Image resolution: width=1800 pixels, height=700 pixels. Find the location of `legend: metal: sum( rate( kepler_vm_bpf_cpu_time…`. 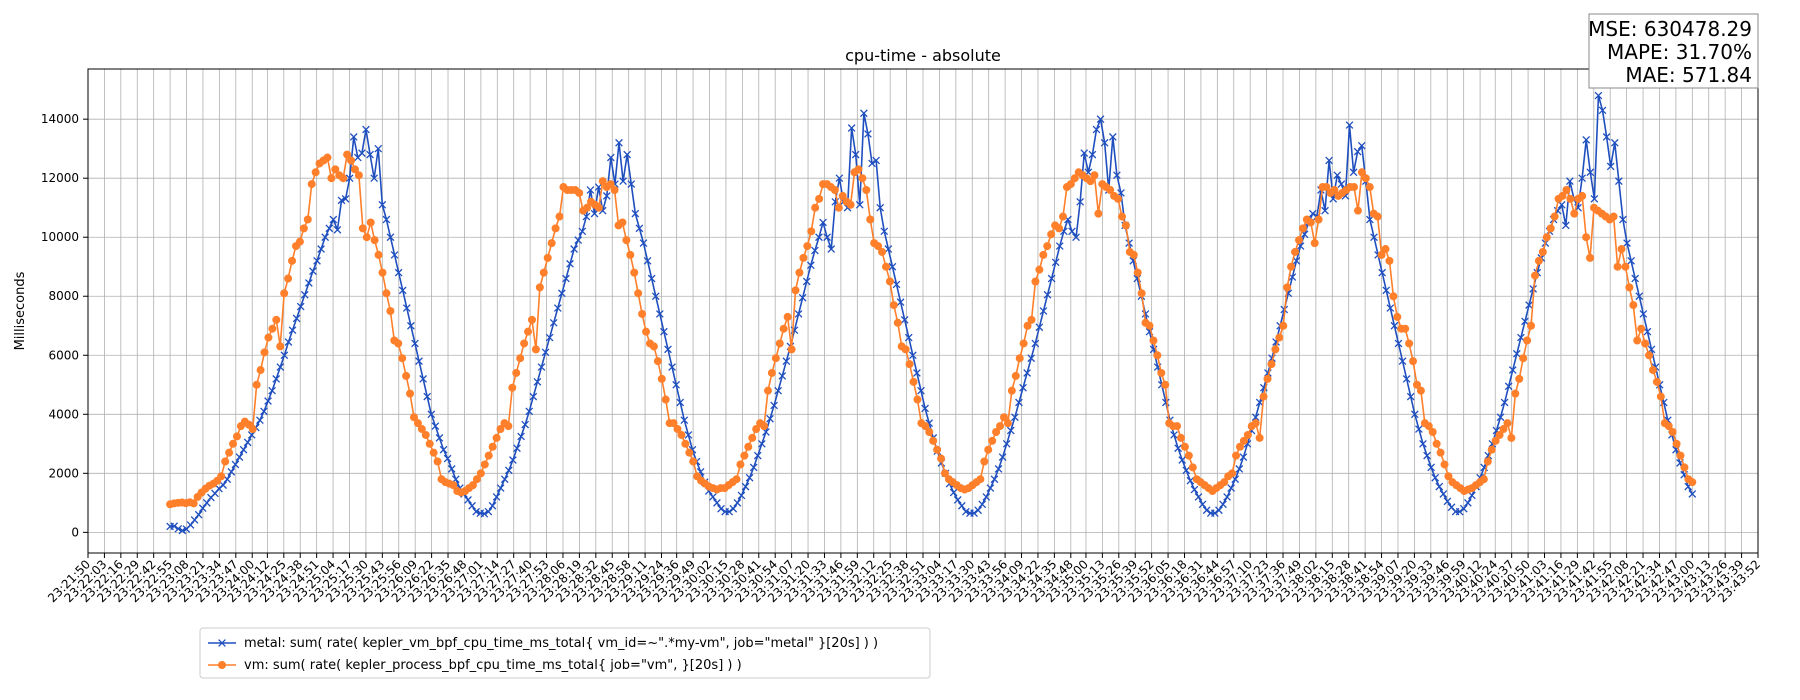

legend: metal: sum( rate( kepler_vm_bpf_cpu_time… is located at coordinates (565, 653).